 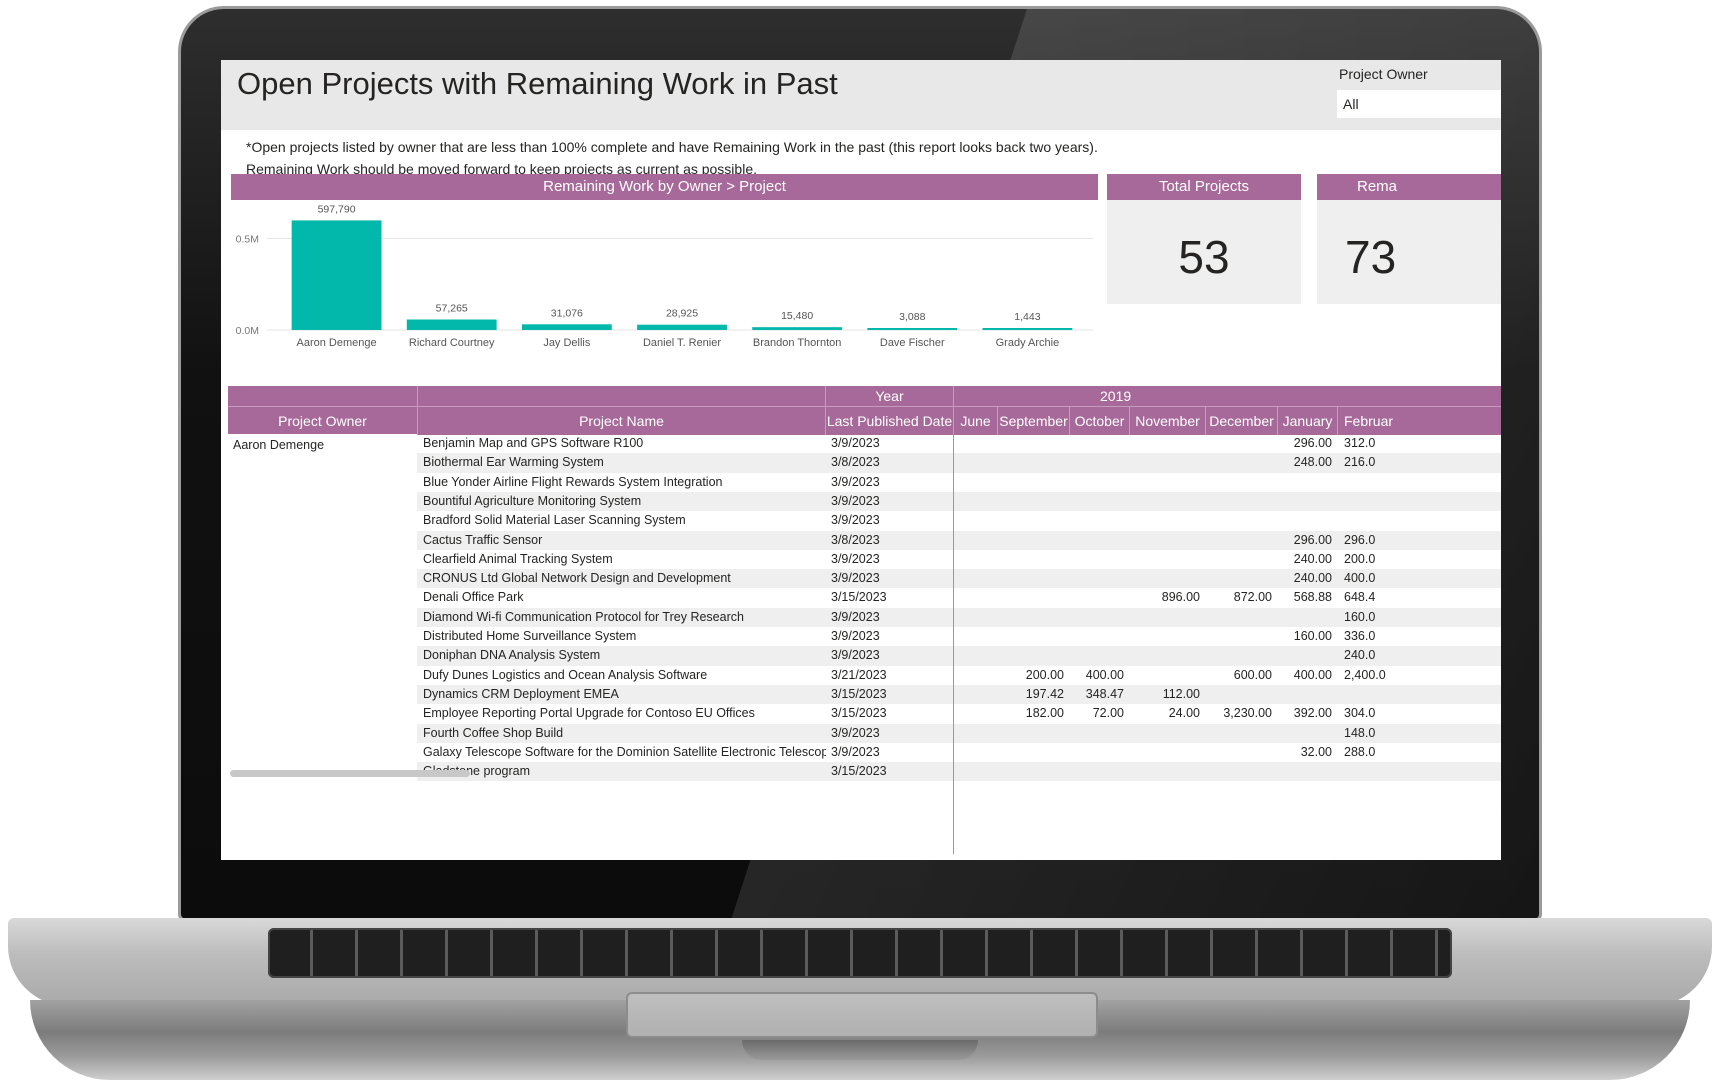 What do you see at coordinates (518, 558) in the screenshot?
I see `cell-project-name: Clearfield Animal Tracking System` at bounding box center [518, 558].